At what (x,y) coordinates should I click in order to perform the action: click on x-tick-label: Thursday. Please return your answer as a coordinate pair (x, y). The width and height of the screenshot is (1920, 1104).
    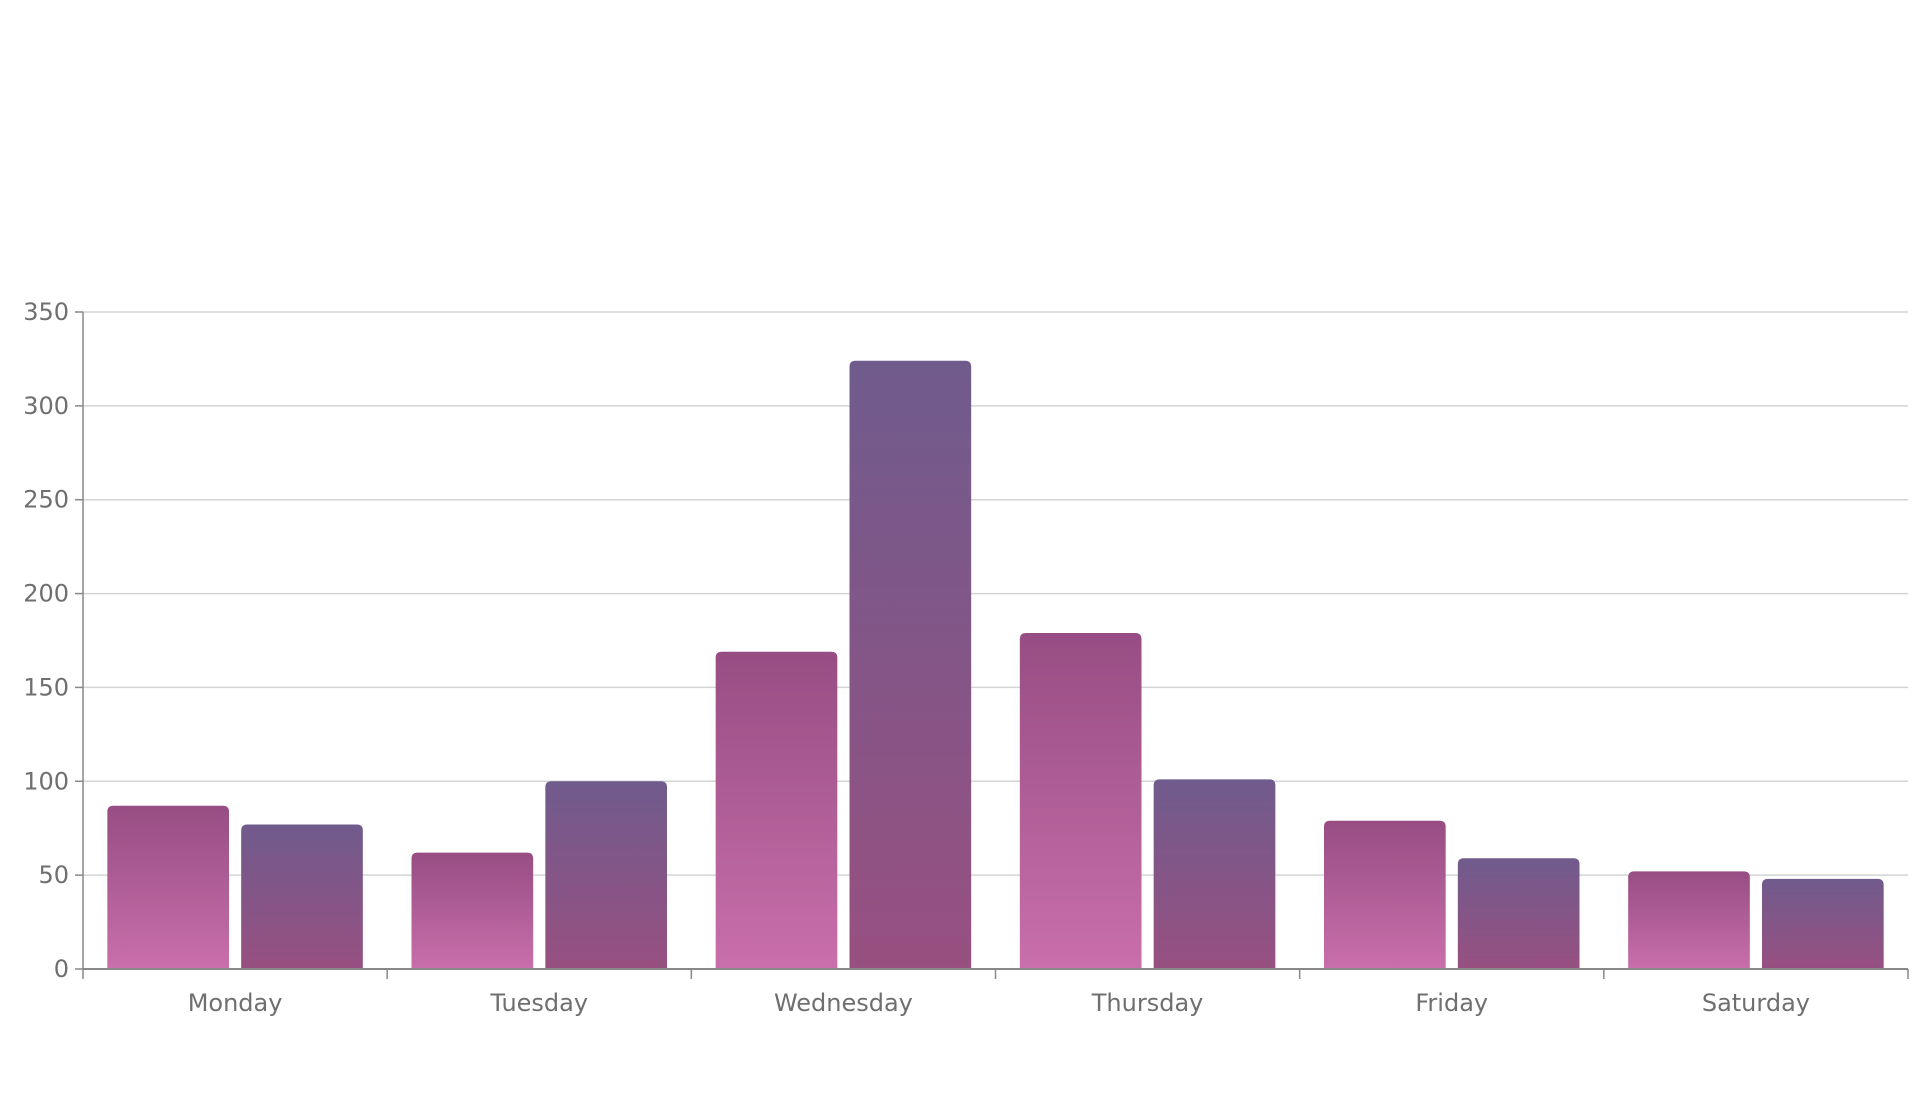
    Looking at the image, I should click on (1147, 1003).